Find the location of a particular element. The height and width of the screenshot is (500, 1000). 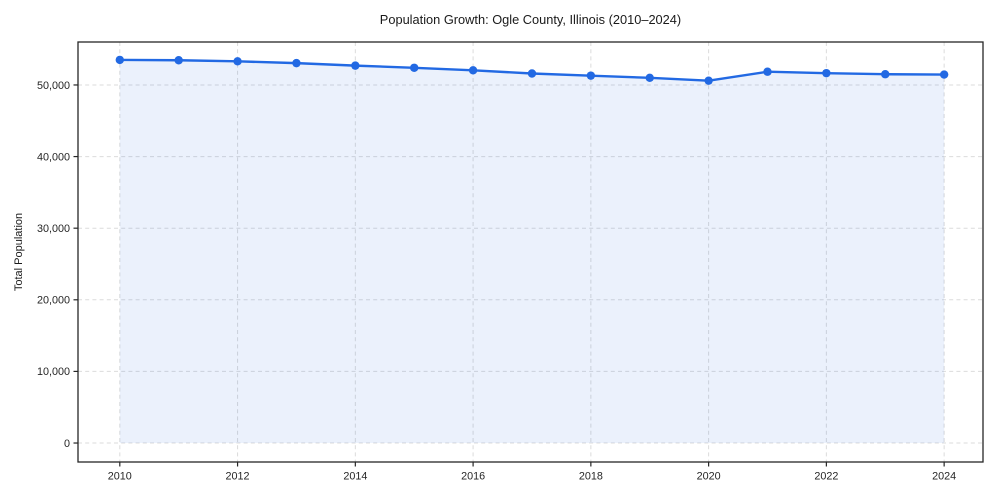

y-tick-label: 20,000 is located at coordinates (53, 301).